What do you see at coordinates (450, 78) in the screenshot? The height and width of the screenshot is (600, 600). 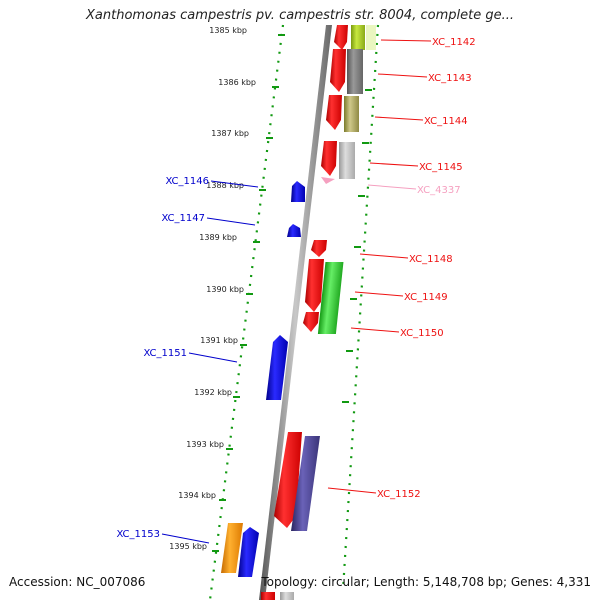 I see `gene-label-xc1143: XC_1143` at bounding box center [450, 78].